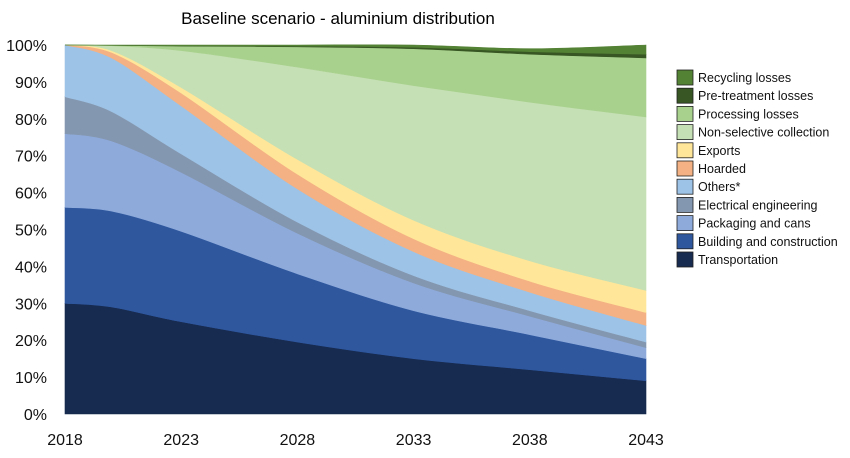  Describe the element at coordinates (685, 150) in the screenshot. I see `legend-swatch-exports` at that location.